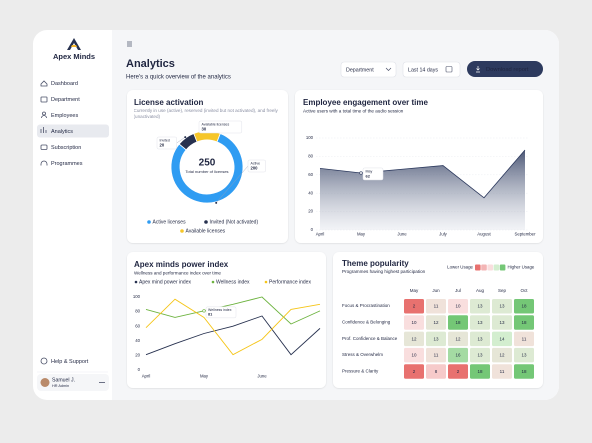  I want to click on help-link: Help & Support, so click(70, 362).